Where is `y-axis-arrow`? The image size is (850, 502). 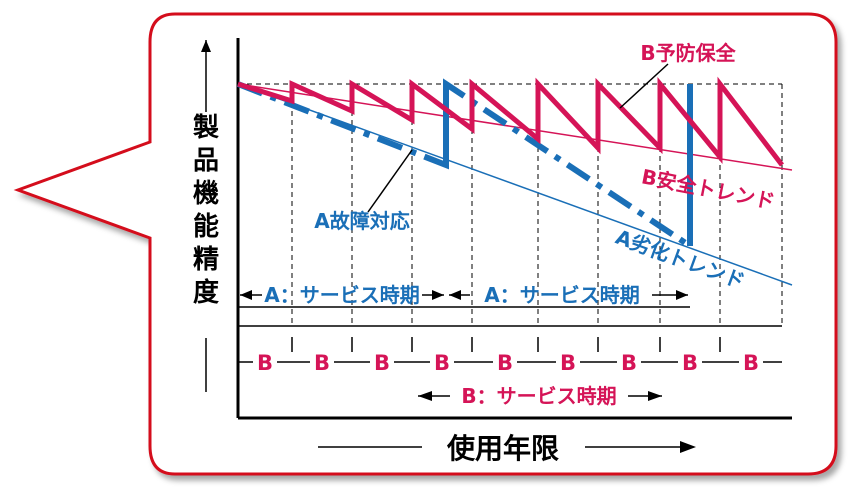
y-axis-arrow is located at coordinates (206, 216).